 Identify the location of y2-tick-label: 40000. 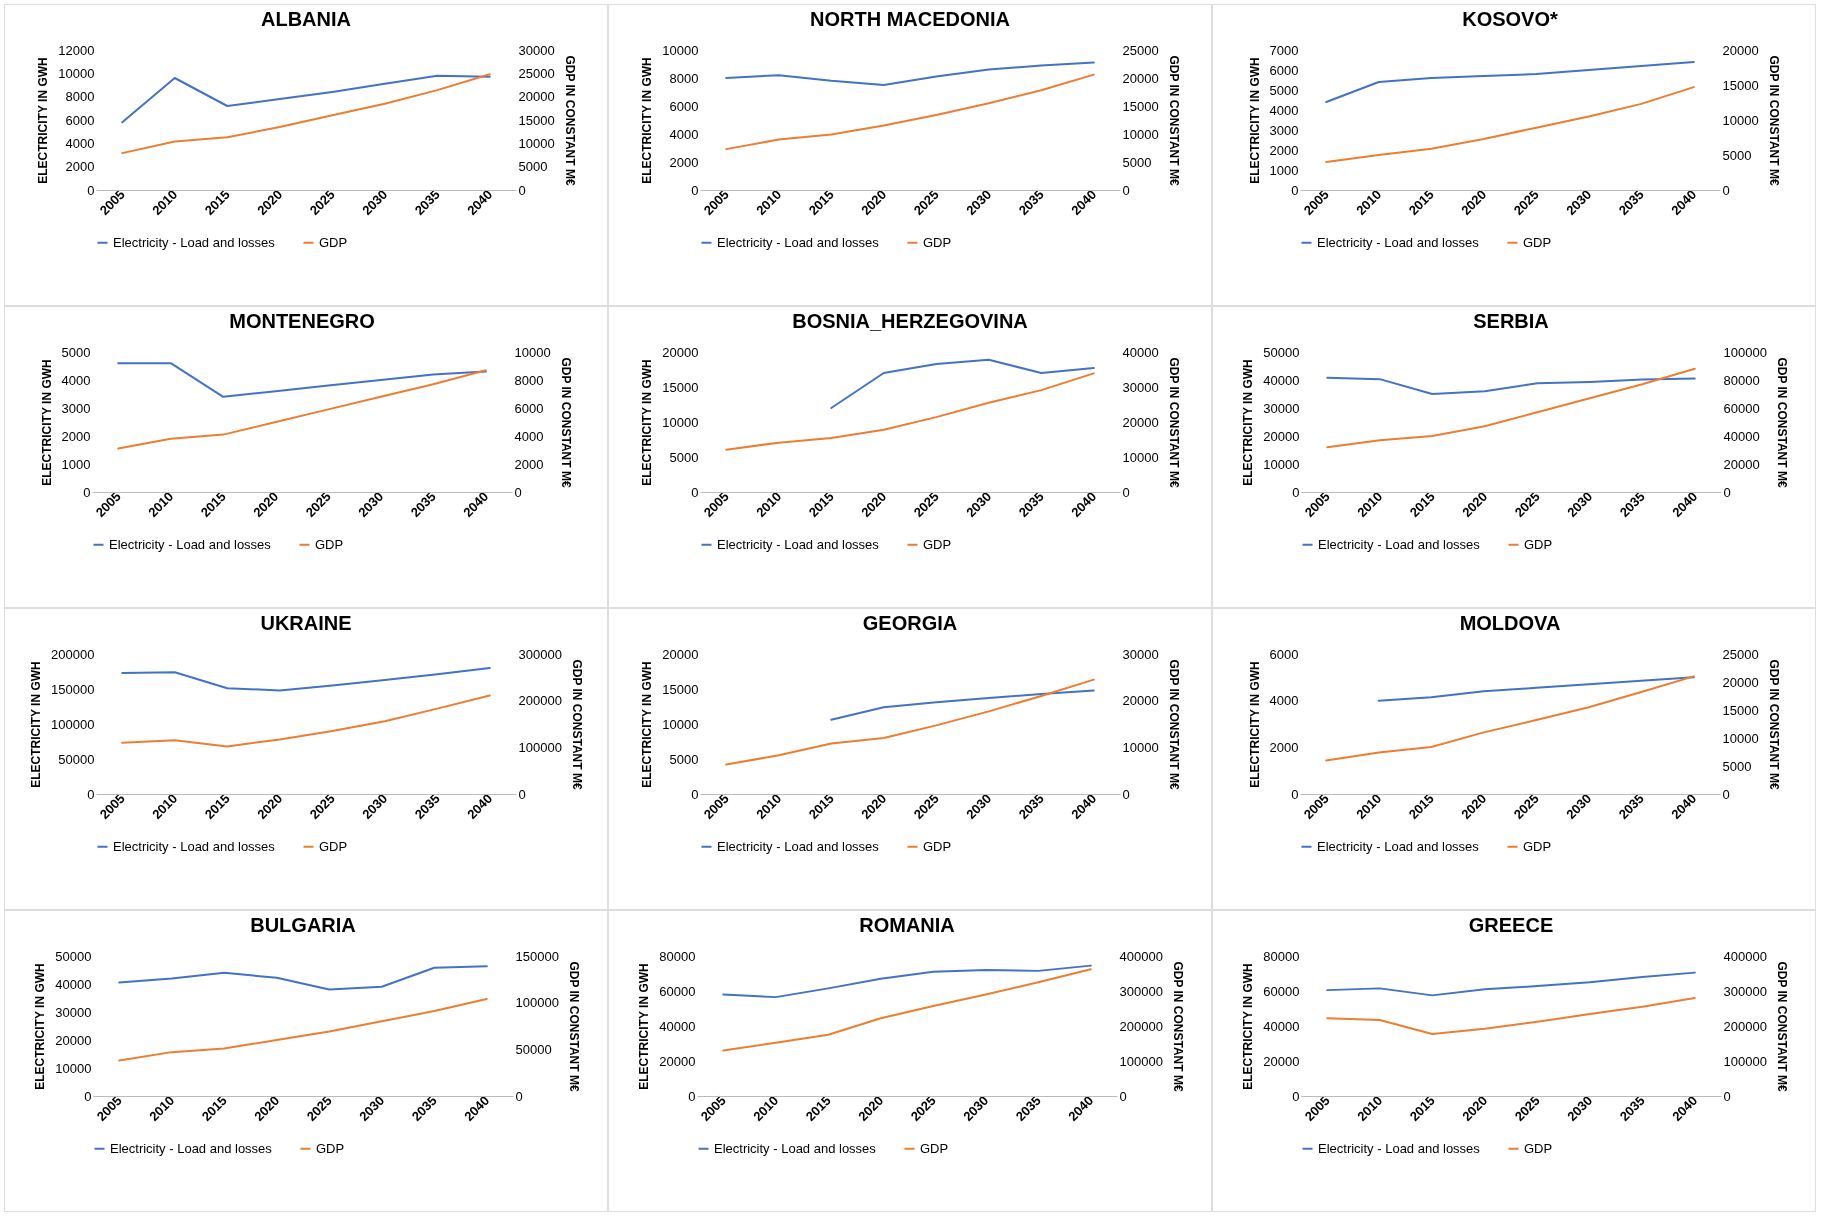
(1741, 436).